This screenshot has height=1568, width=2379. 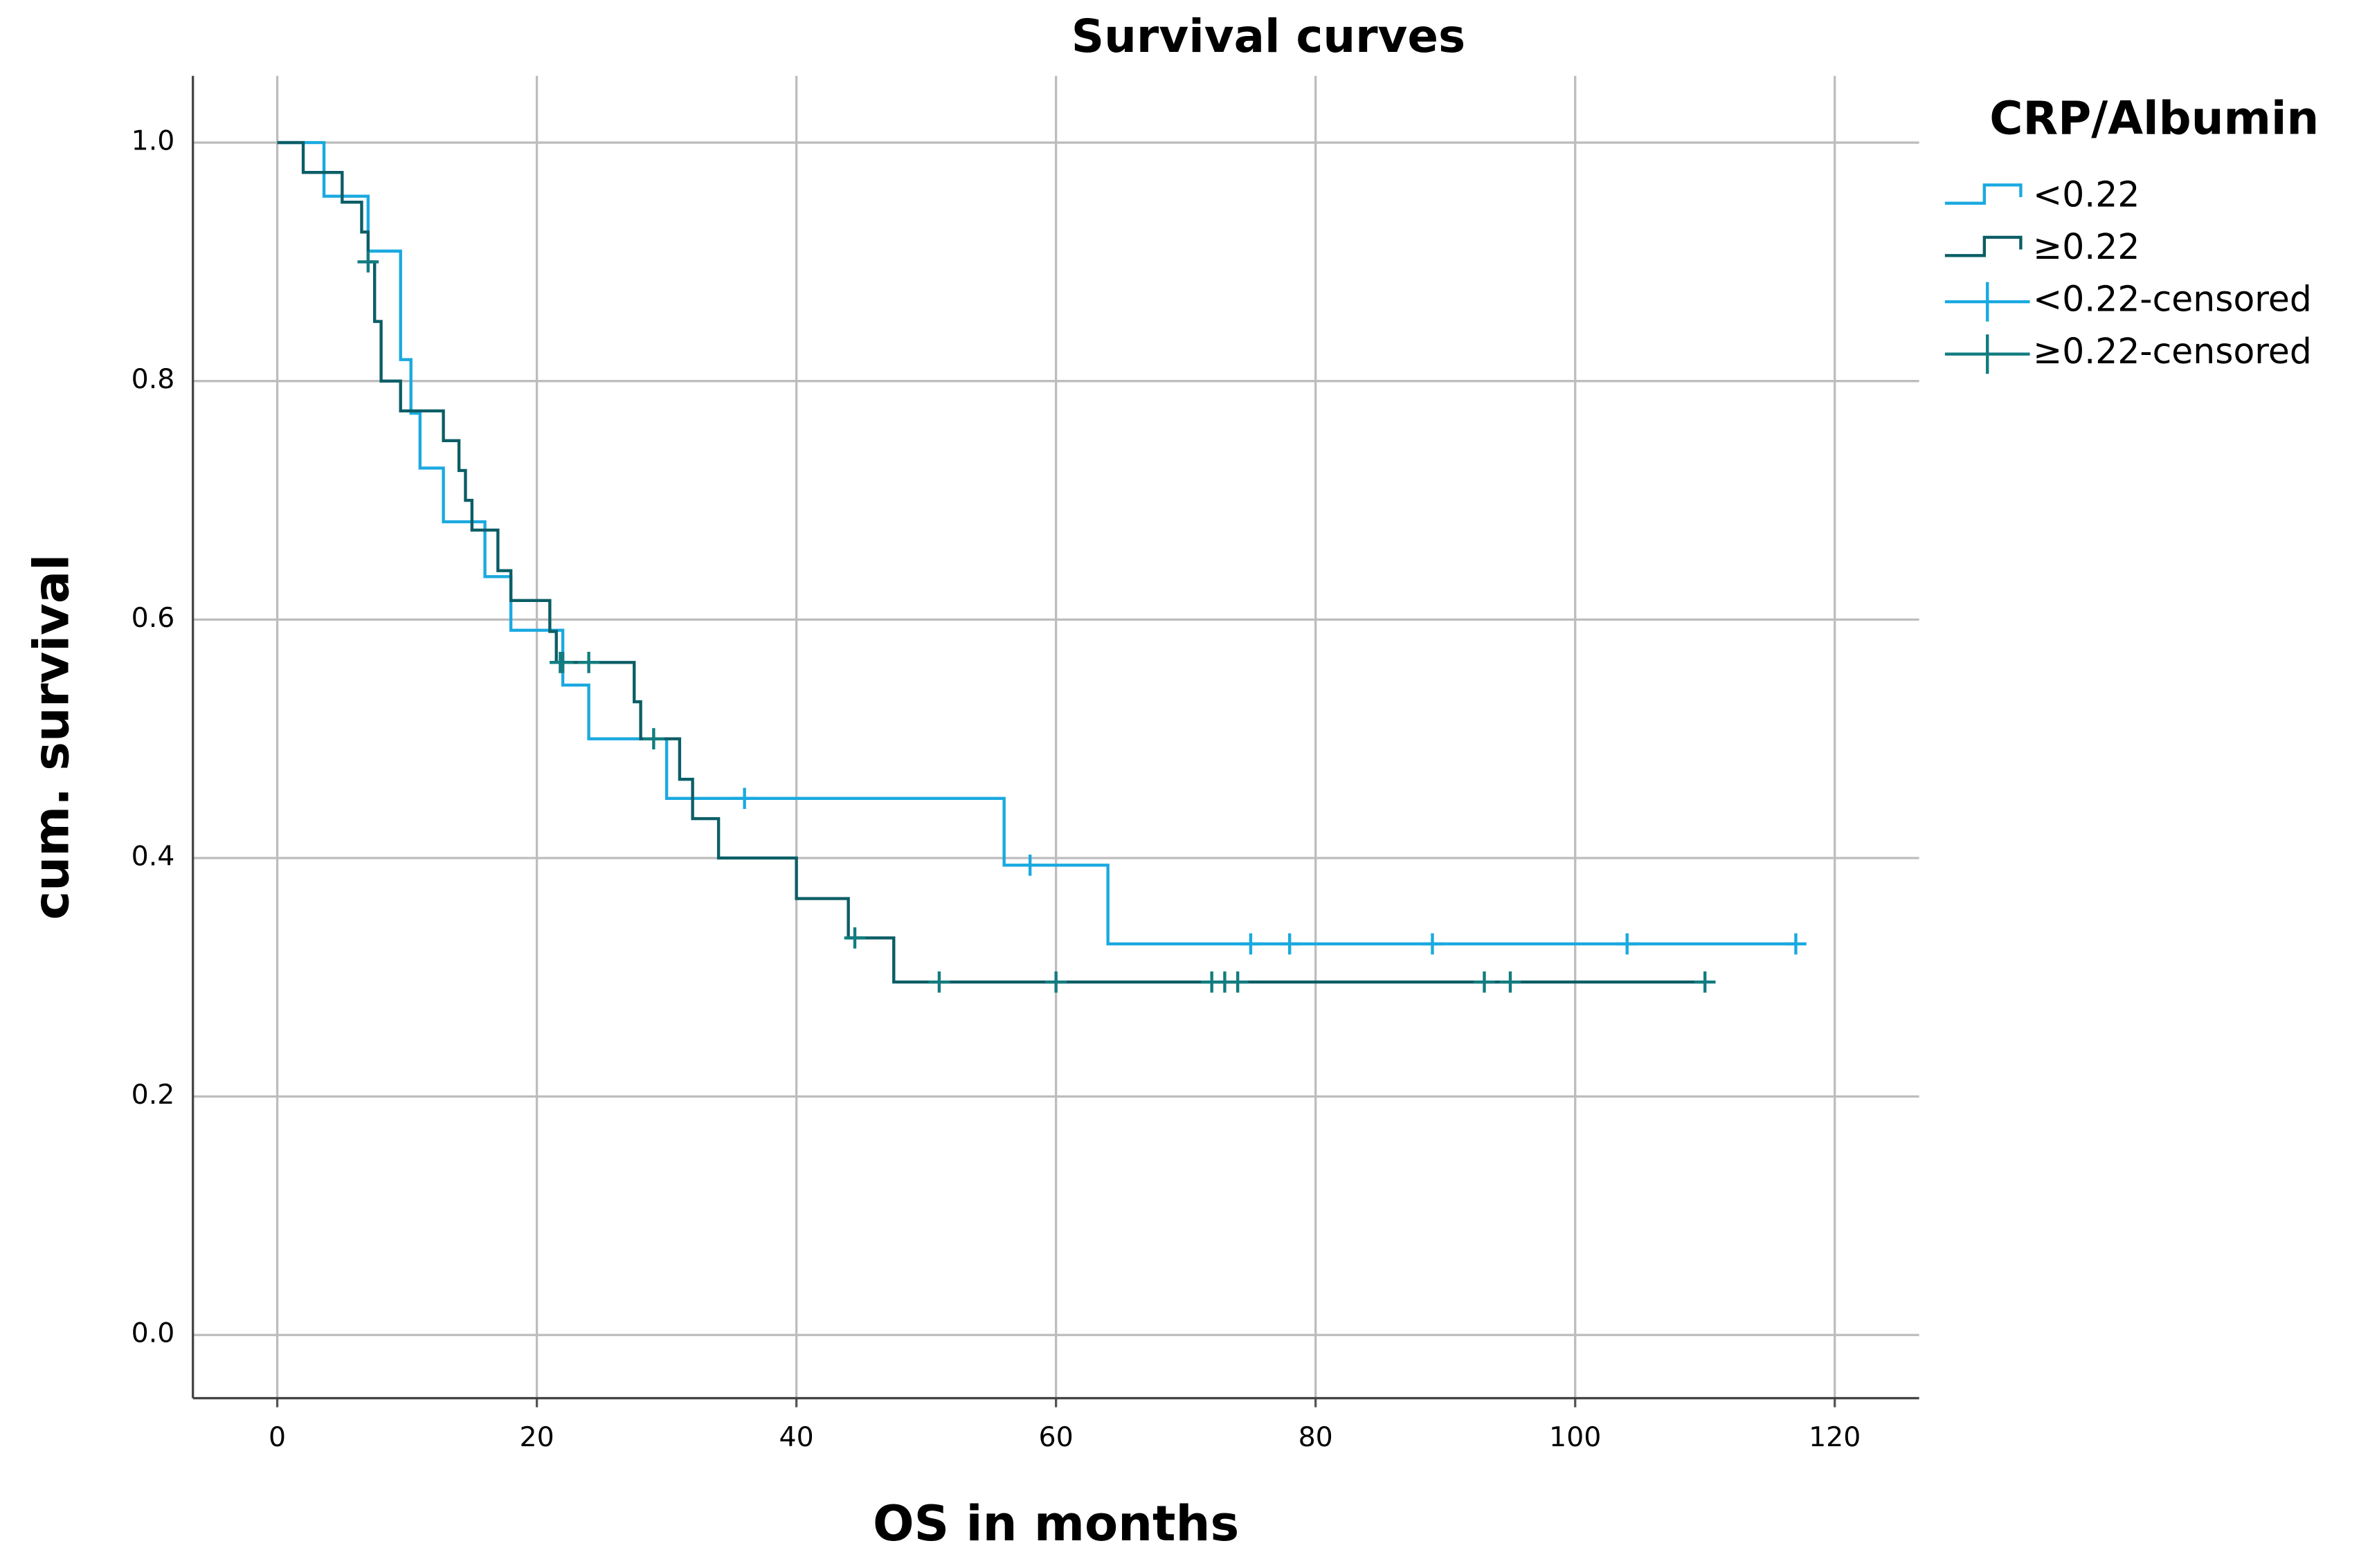 What do you see at coordinates (1056, 1437) in the screenshot?
I see `x-tick-label: 60` at bounding box center [1056, 1437].